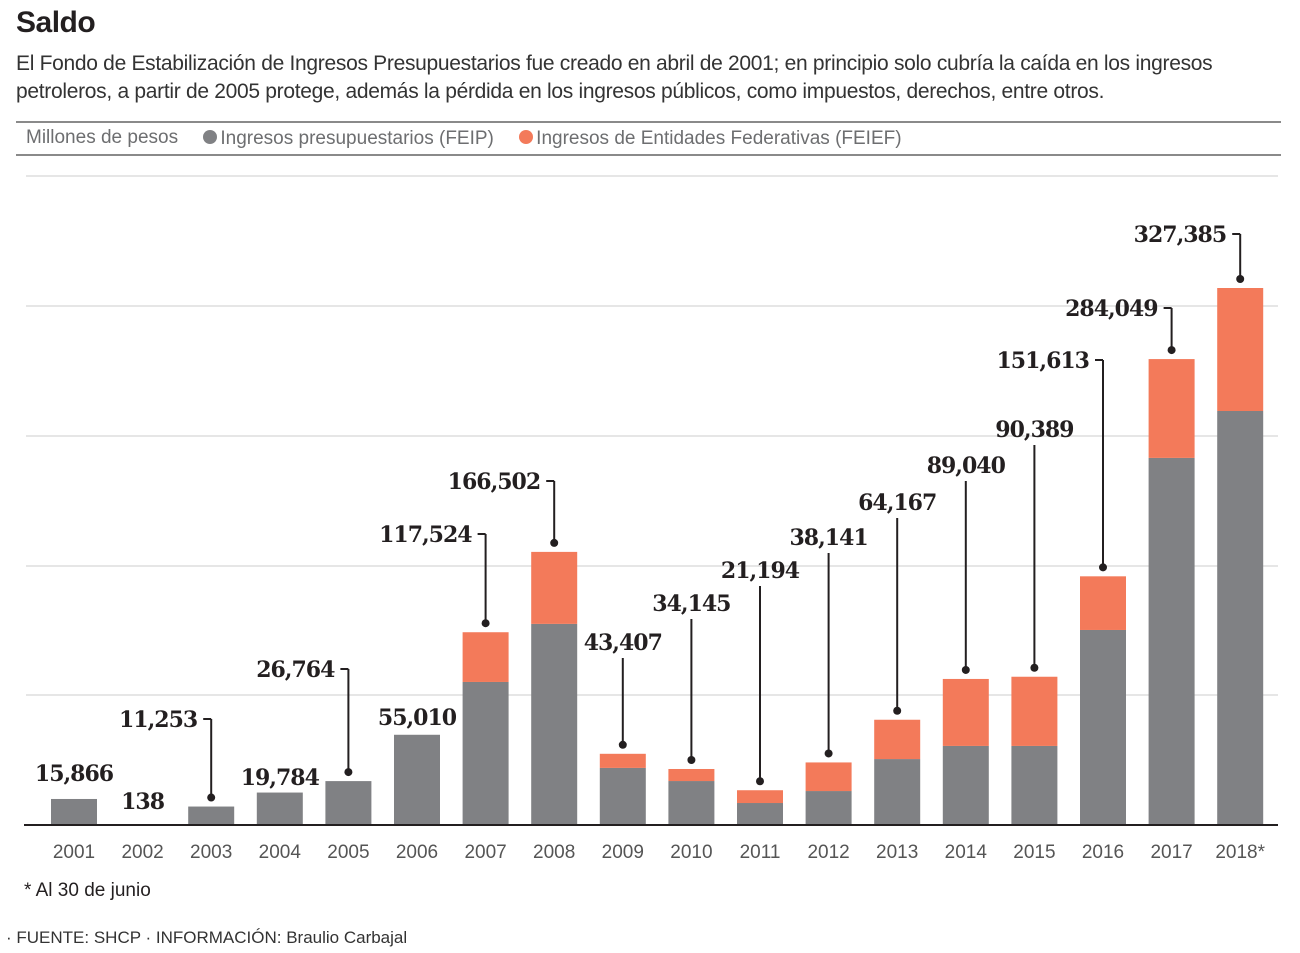  Describe the element at coordinates (966, 466) in the screenshot. I see `value-label: 89,040` at that location.